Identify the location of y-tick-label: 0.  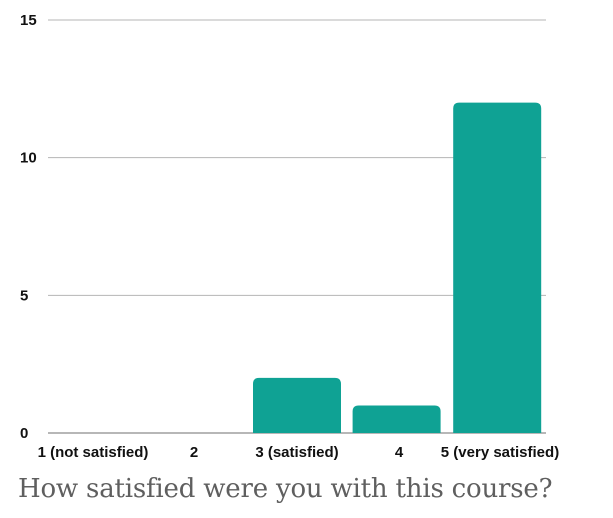
(24, 433).